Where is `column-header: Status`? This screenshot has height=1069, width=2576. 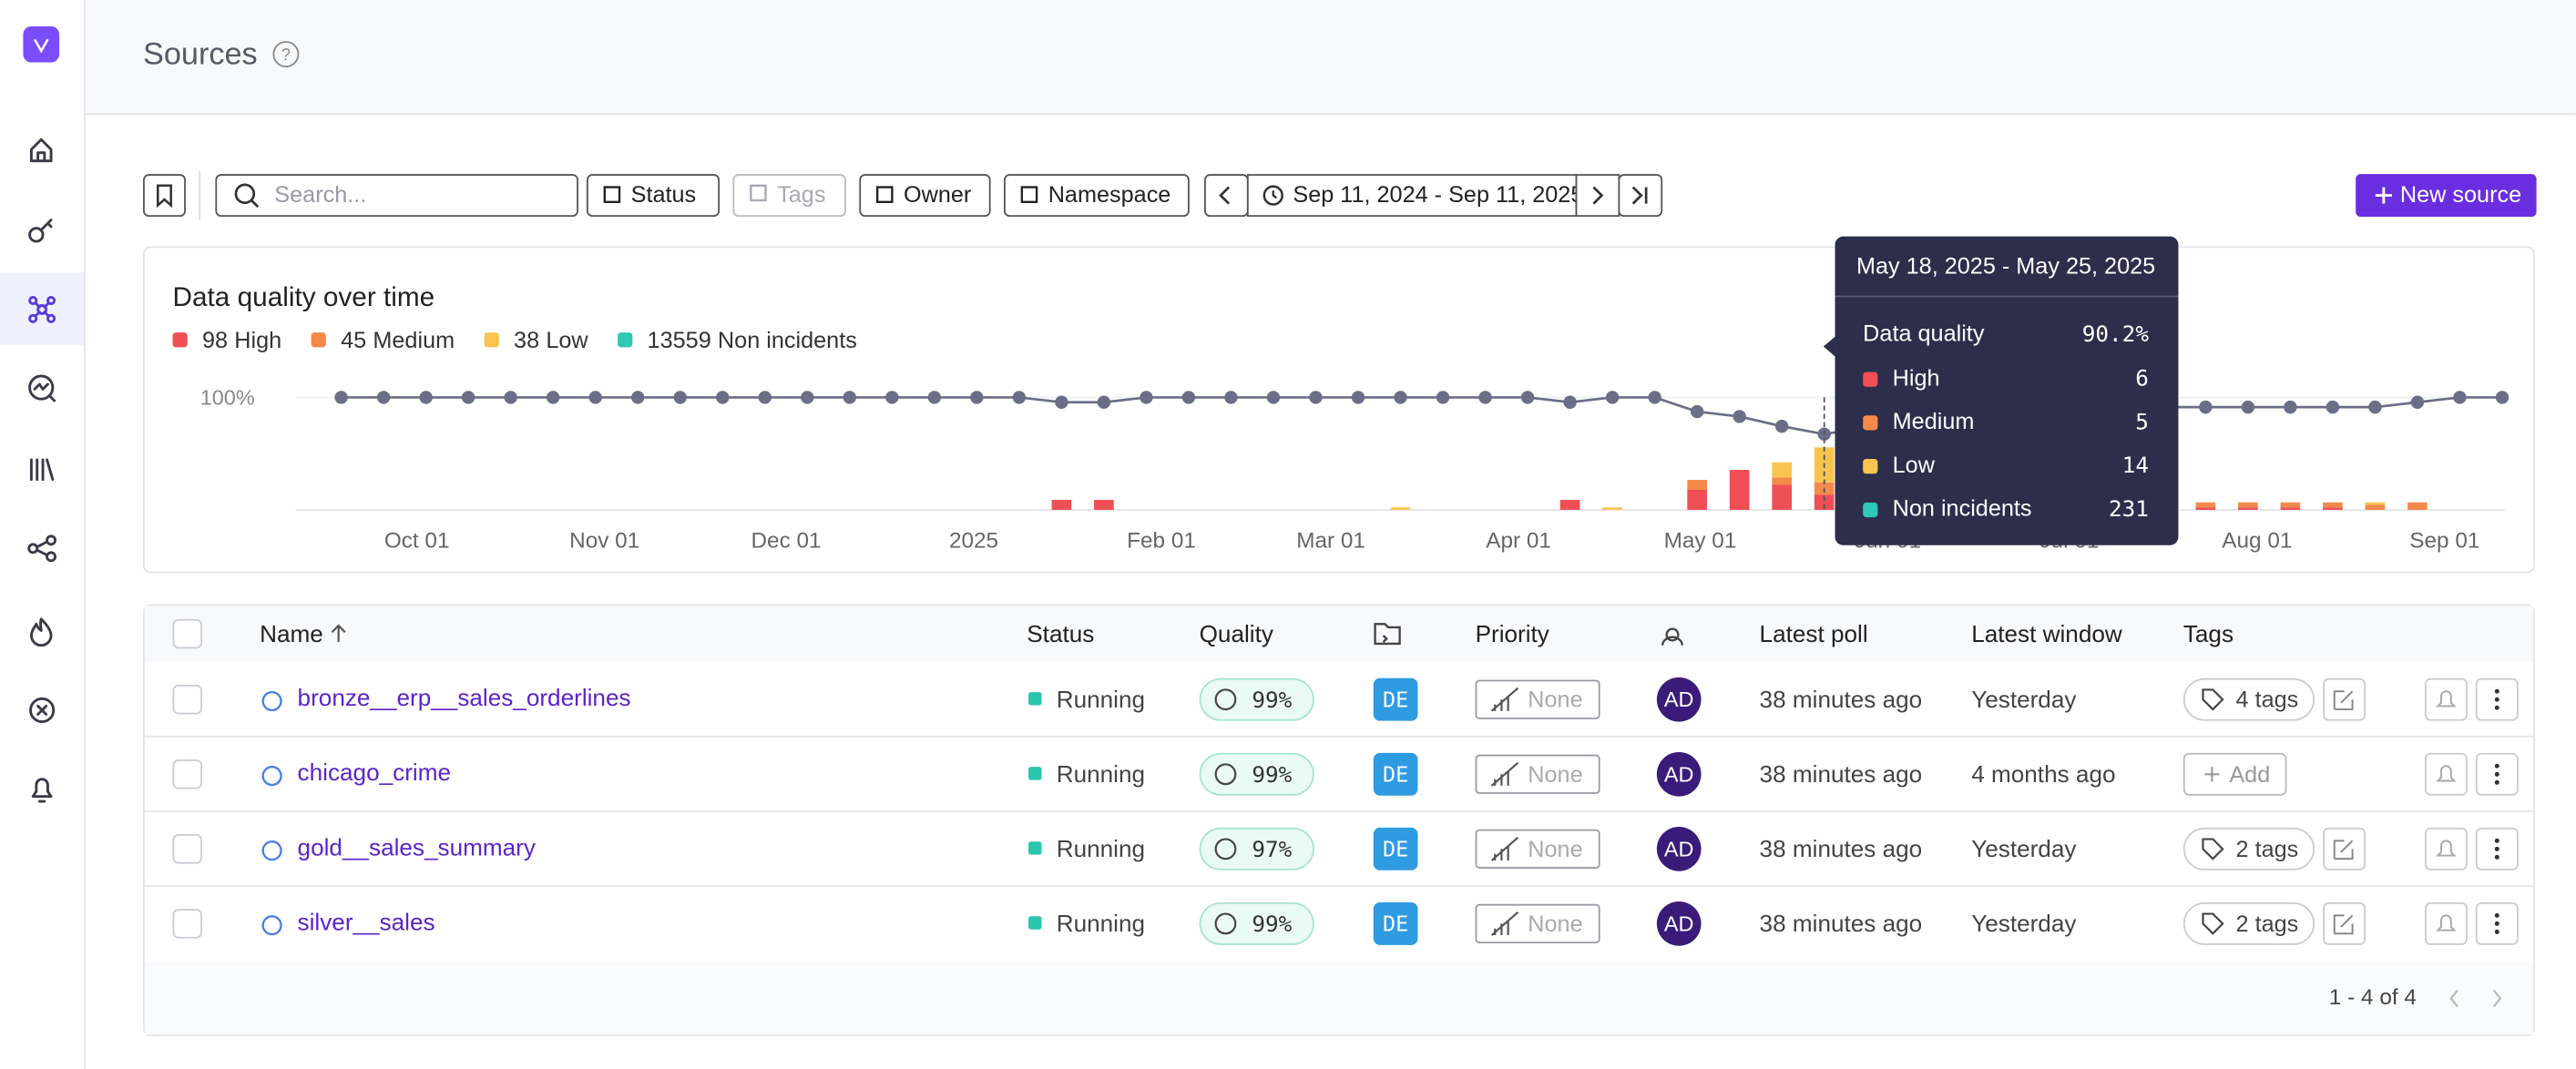 column-header: Status is located at coordinates (1060, 633).